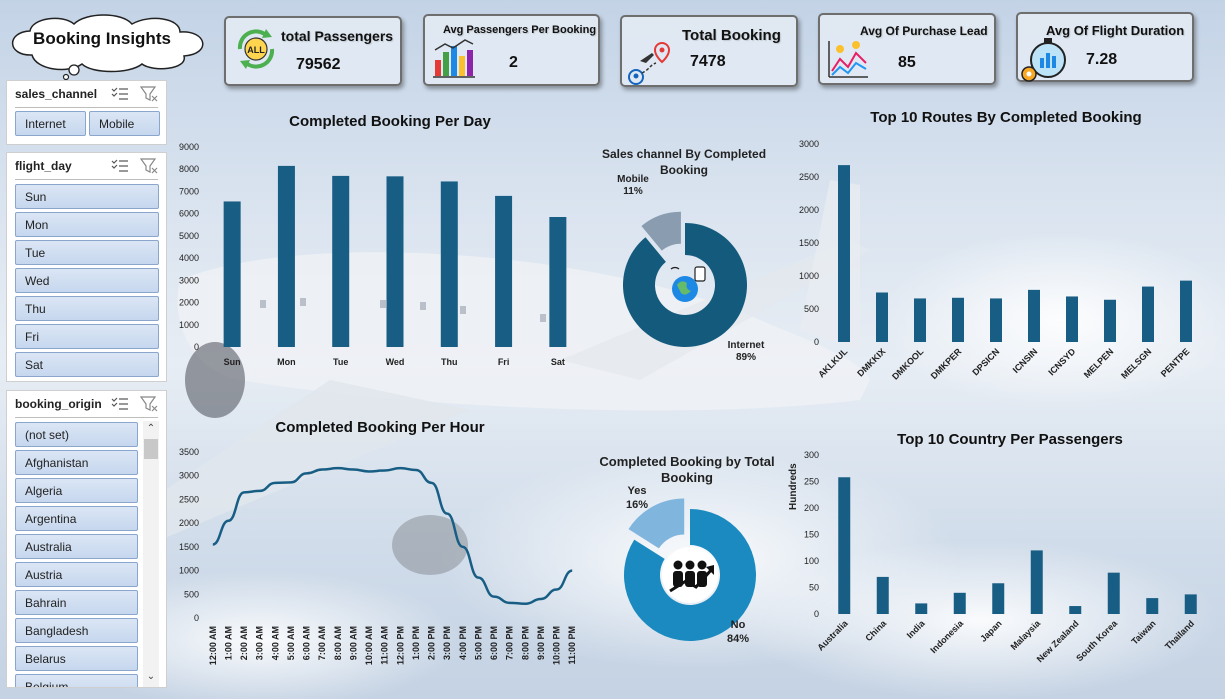 The image size is (1225, 699). Describe the element at coordinates (511, 50) in the screenshot. I see `kpi-avg-passengers: Avg Passengers Per Booking 2` at that location.